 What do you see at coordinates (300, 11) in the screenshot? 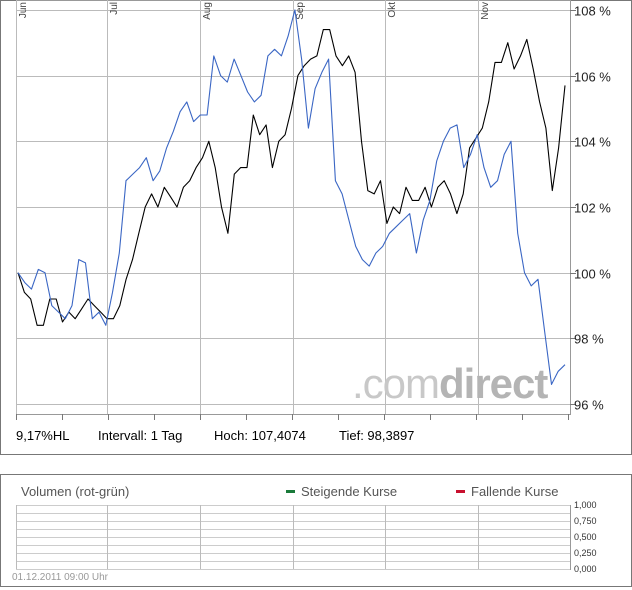
I see `x-tick-label: Sep` at bounding box center [300, 11].